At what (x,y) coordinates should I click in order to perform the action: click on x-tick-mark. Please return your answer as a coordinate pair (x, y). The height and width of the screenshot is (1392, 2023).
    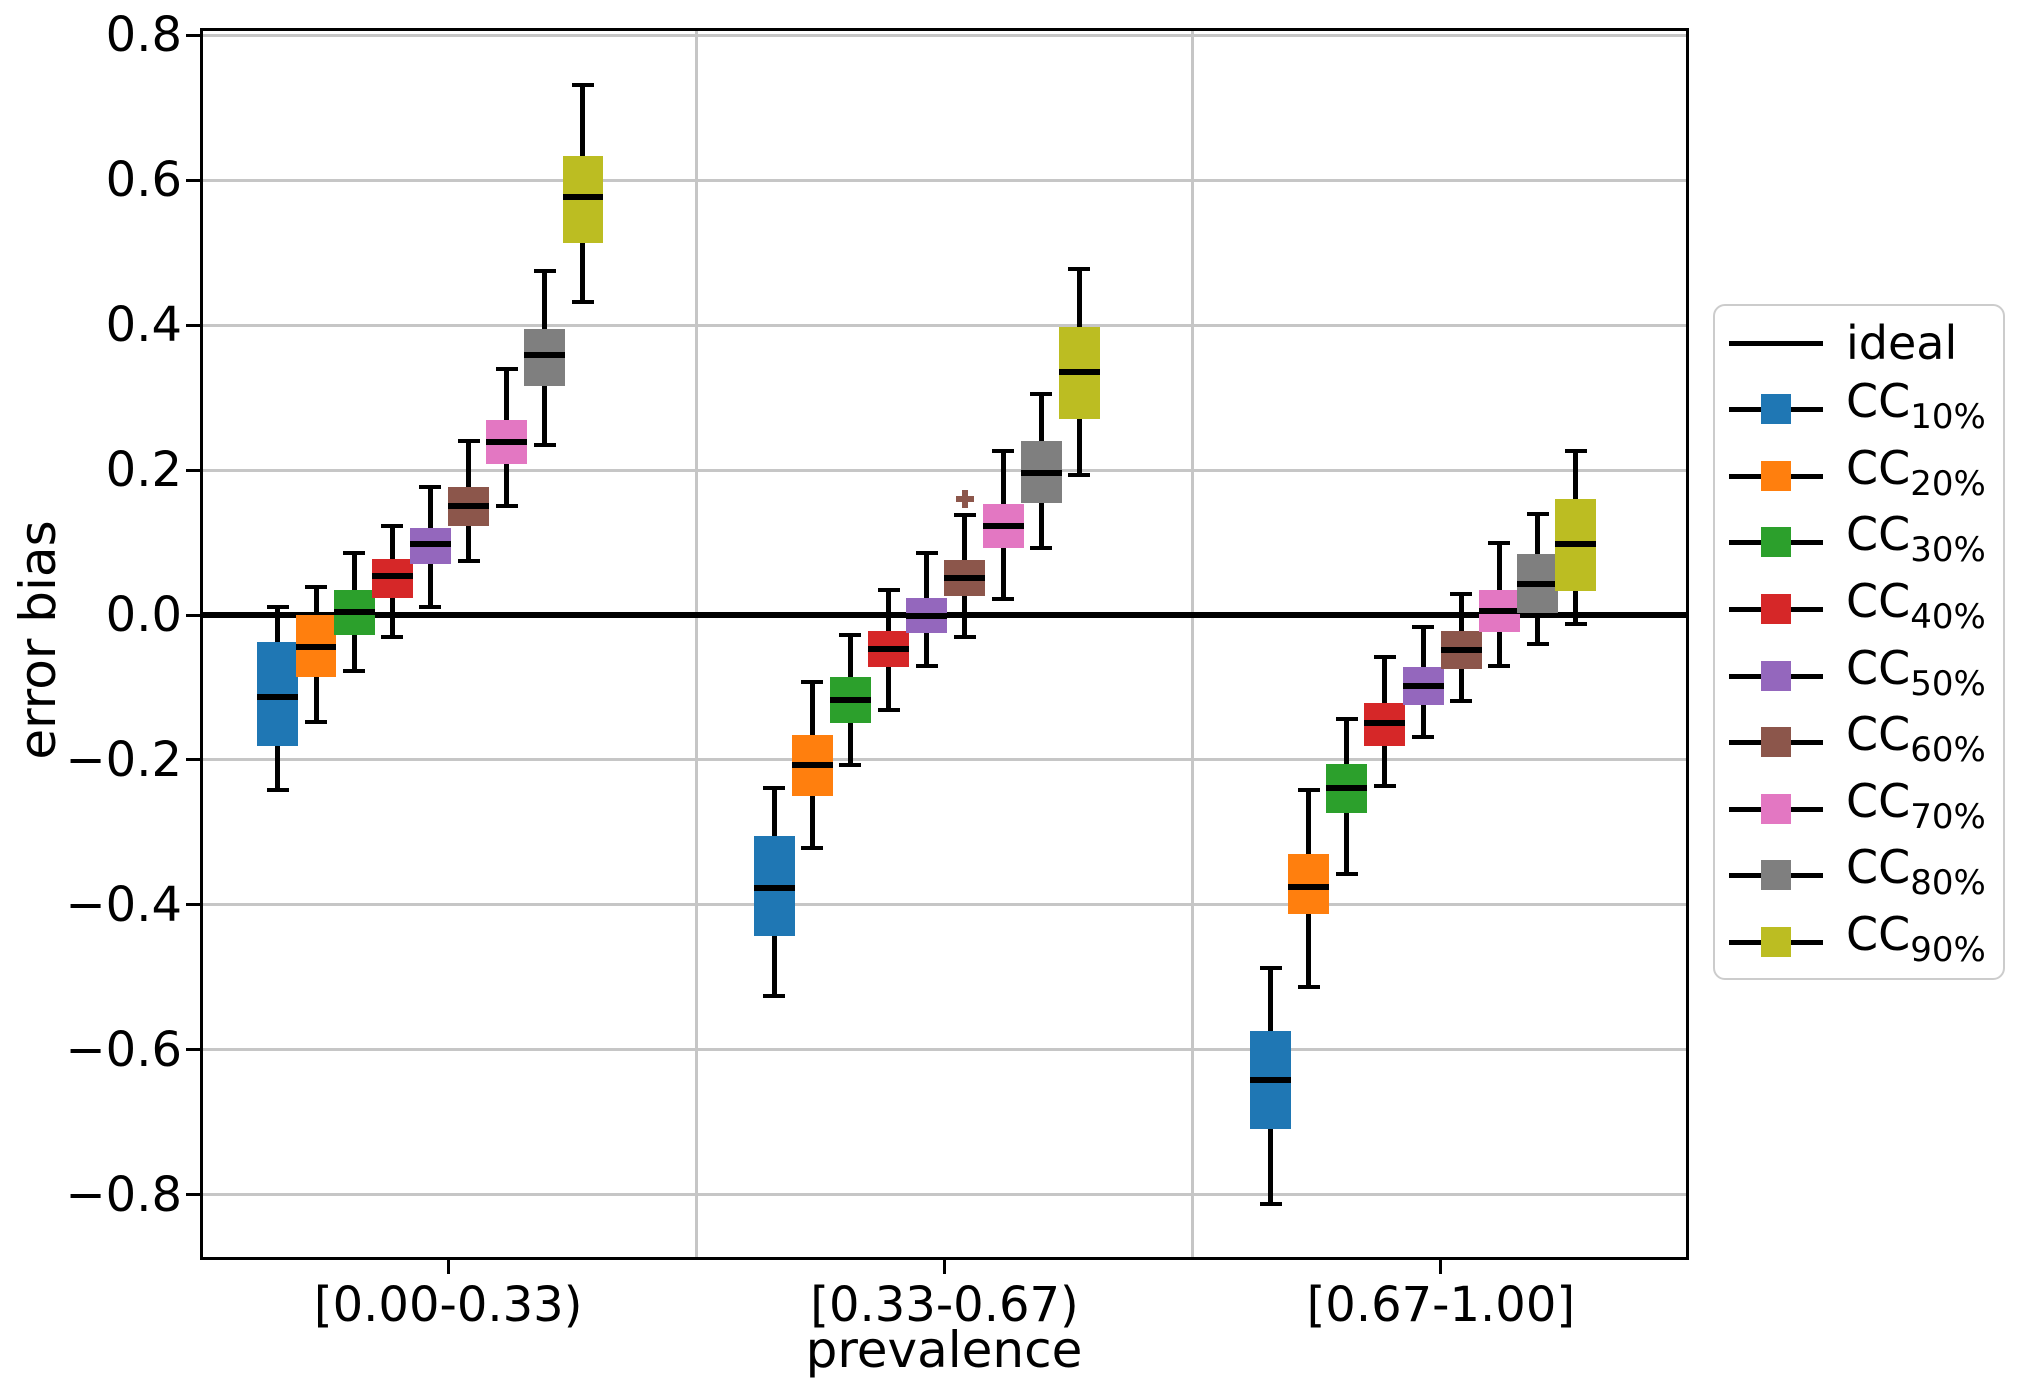
    Looking at the image, I should click on (1441, 1267).